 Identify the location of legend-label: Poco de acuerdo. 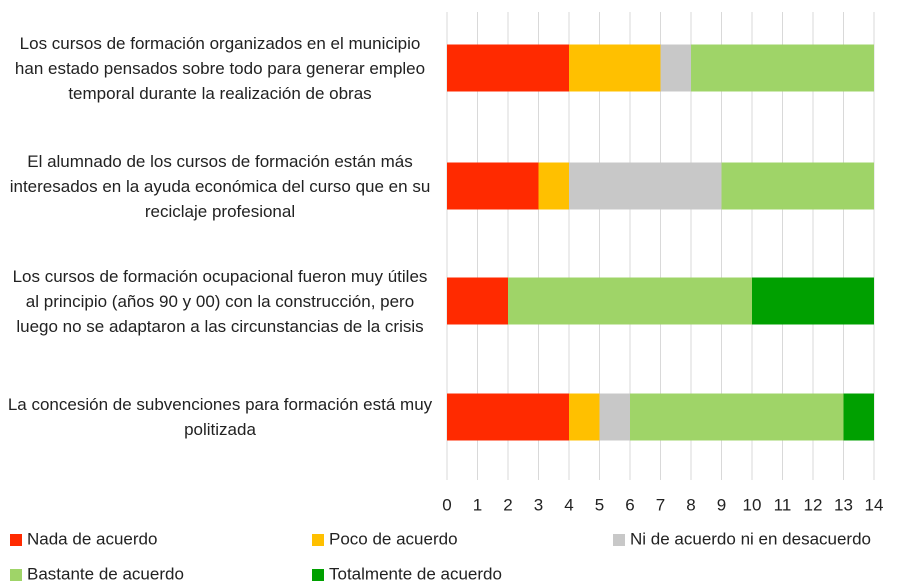
(393, 538).